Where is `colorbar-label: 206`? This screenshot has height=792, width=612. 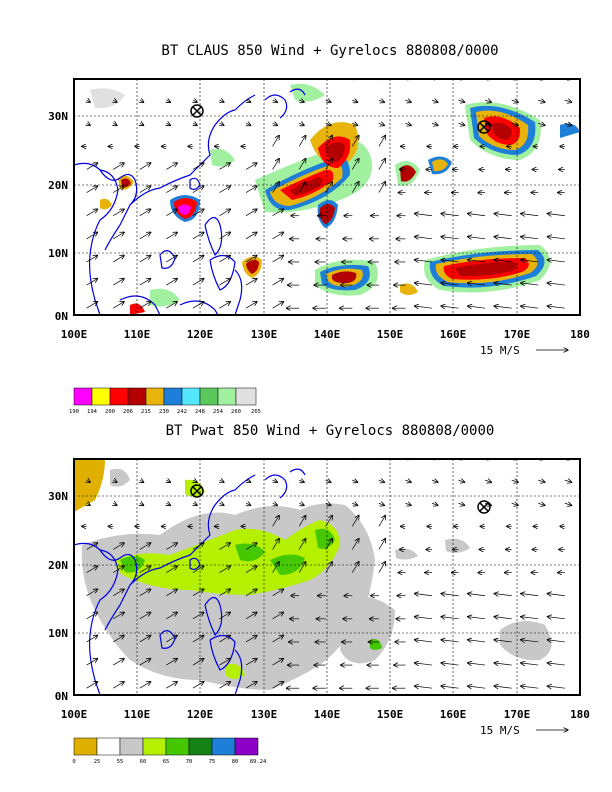 colorbar-label: 206 is located at coordinates (128, 412).